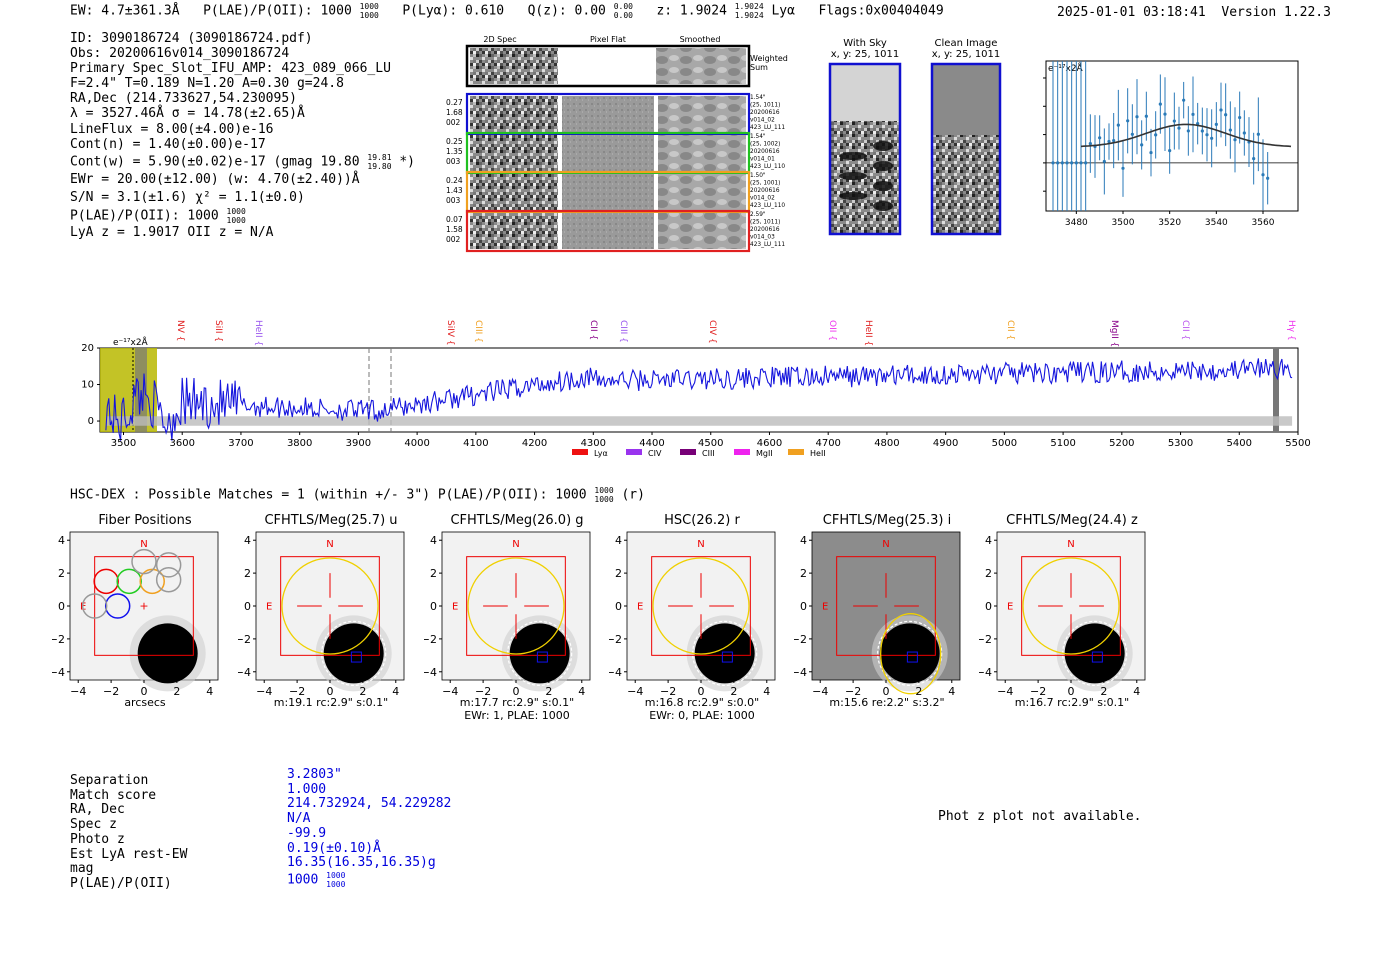  Describe the element at coordinates (299, 819) in the screenshot. I see `match-value: N/A` at that location.